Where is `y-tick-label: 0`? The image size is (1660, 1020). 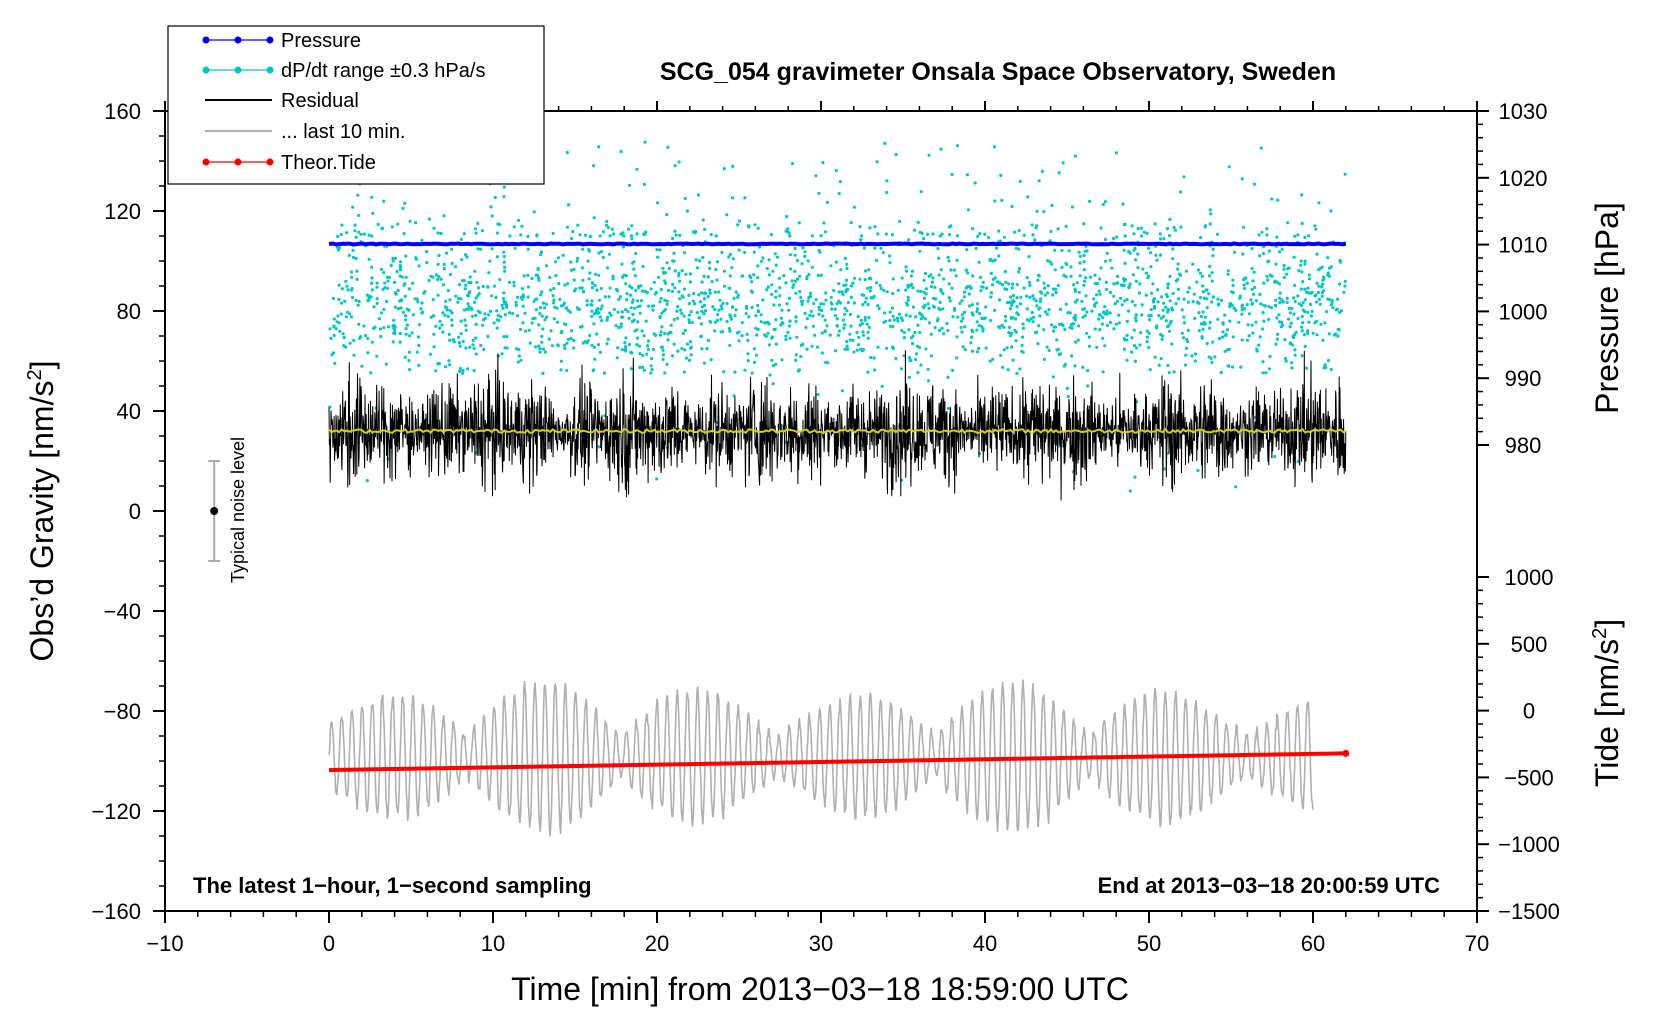
y-tick-label: 0 is located at coordinates (135, 511).